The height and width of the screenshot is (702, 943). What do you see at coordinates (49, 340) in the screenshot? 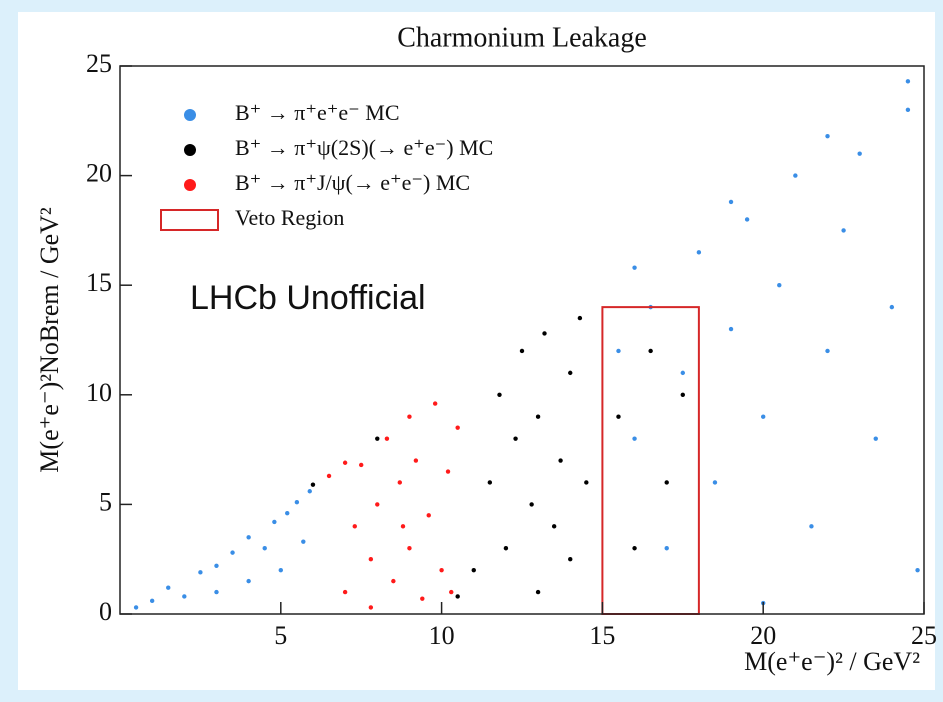
I see `y-axis-label: M(e⁺e⁻)²NoBrem / GeV²` at bounding box center [49, 340].